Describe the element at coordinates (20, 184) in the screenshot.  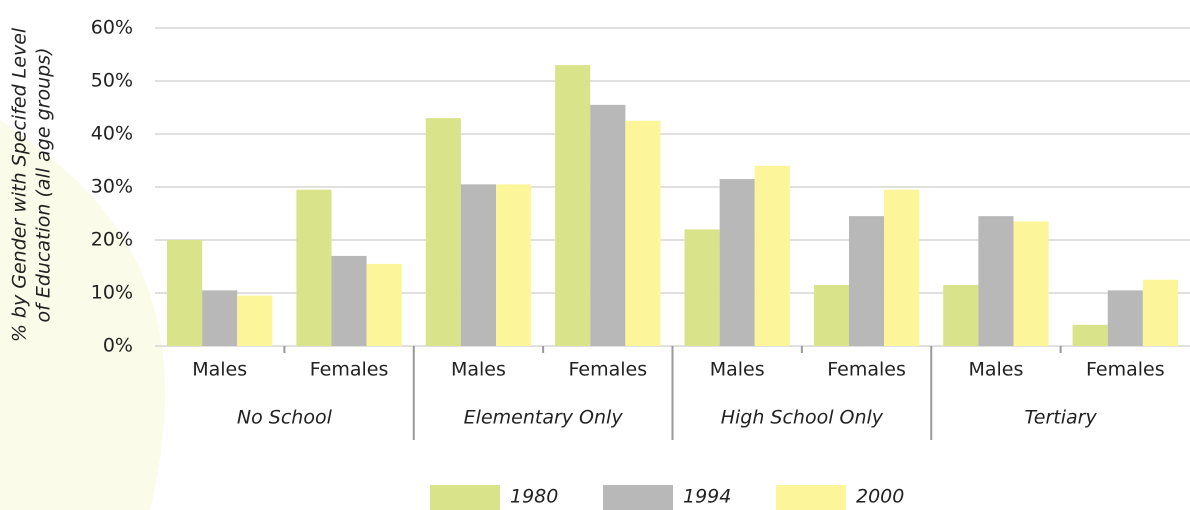
I see `y-axis-title: % by Gender with Specifed Level` at that location.